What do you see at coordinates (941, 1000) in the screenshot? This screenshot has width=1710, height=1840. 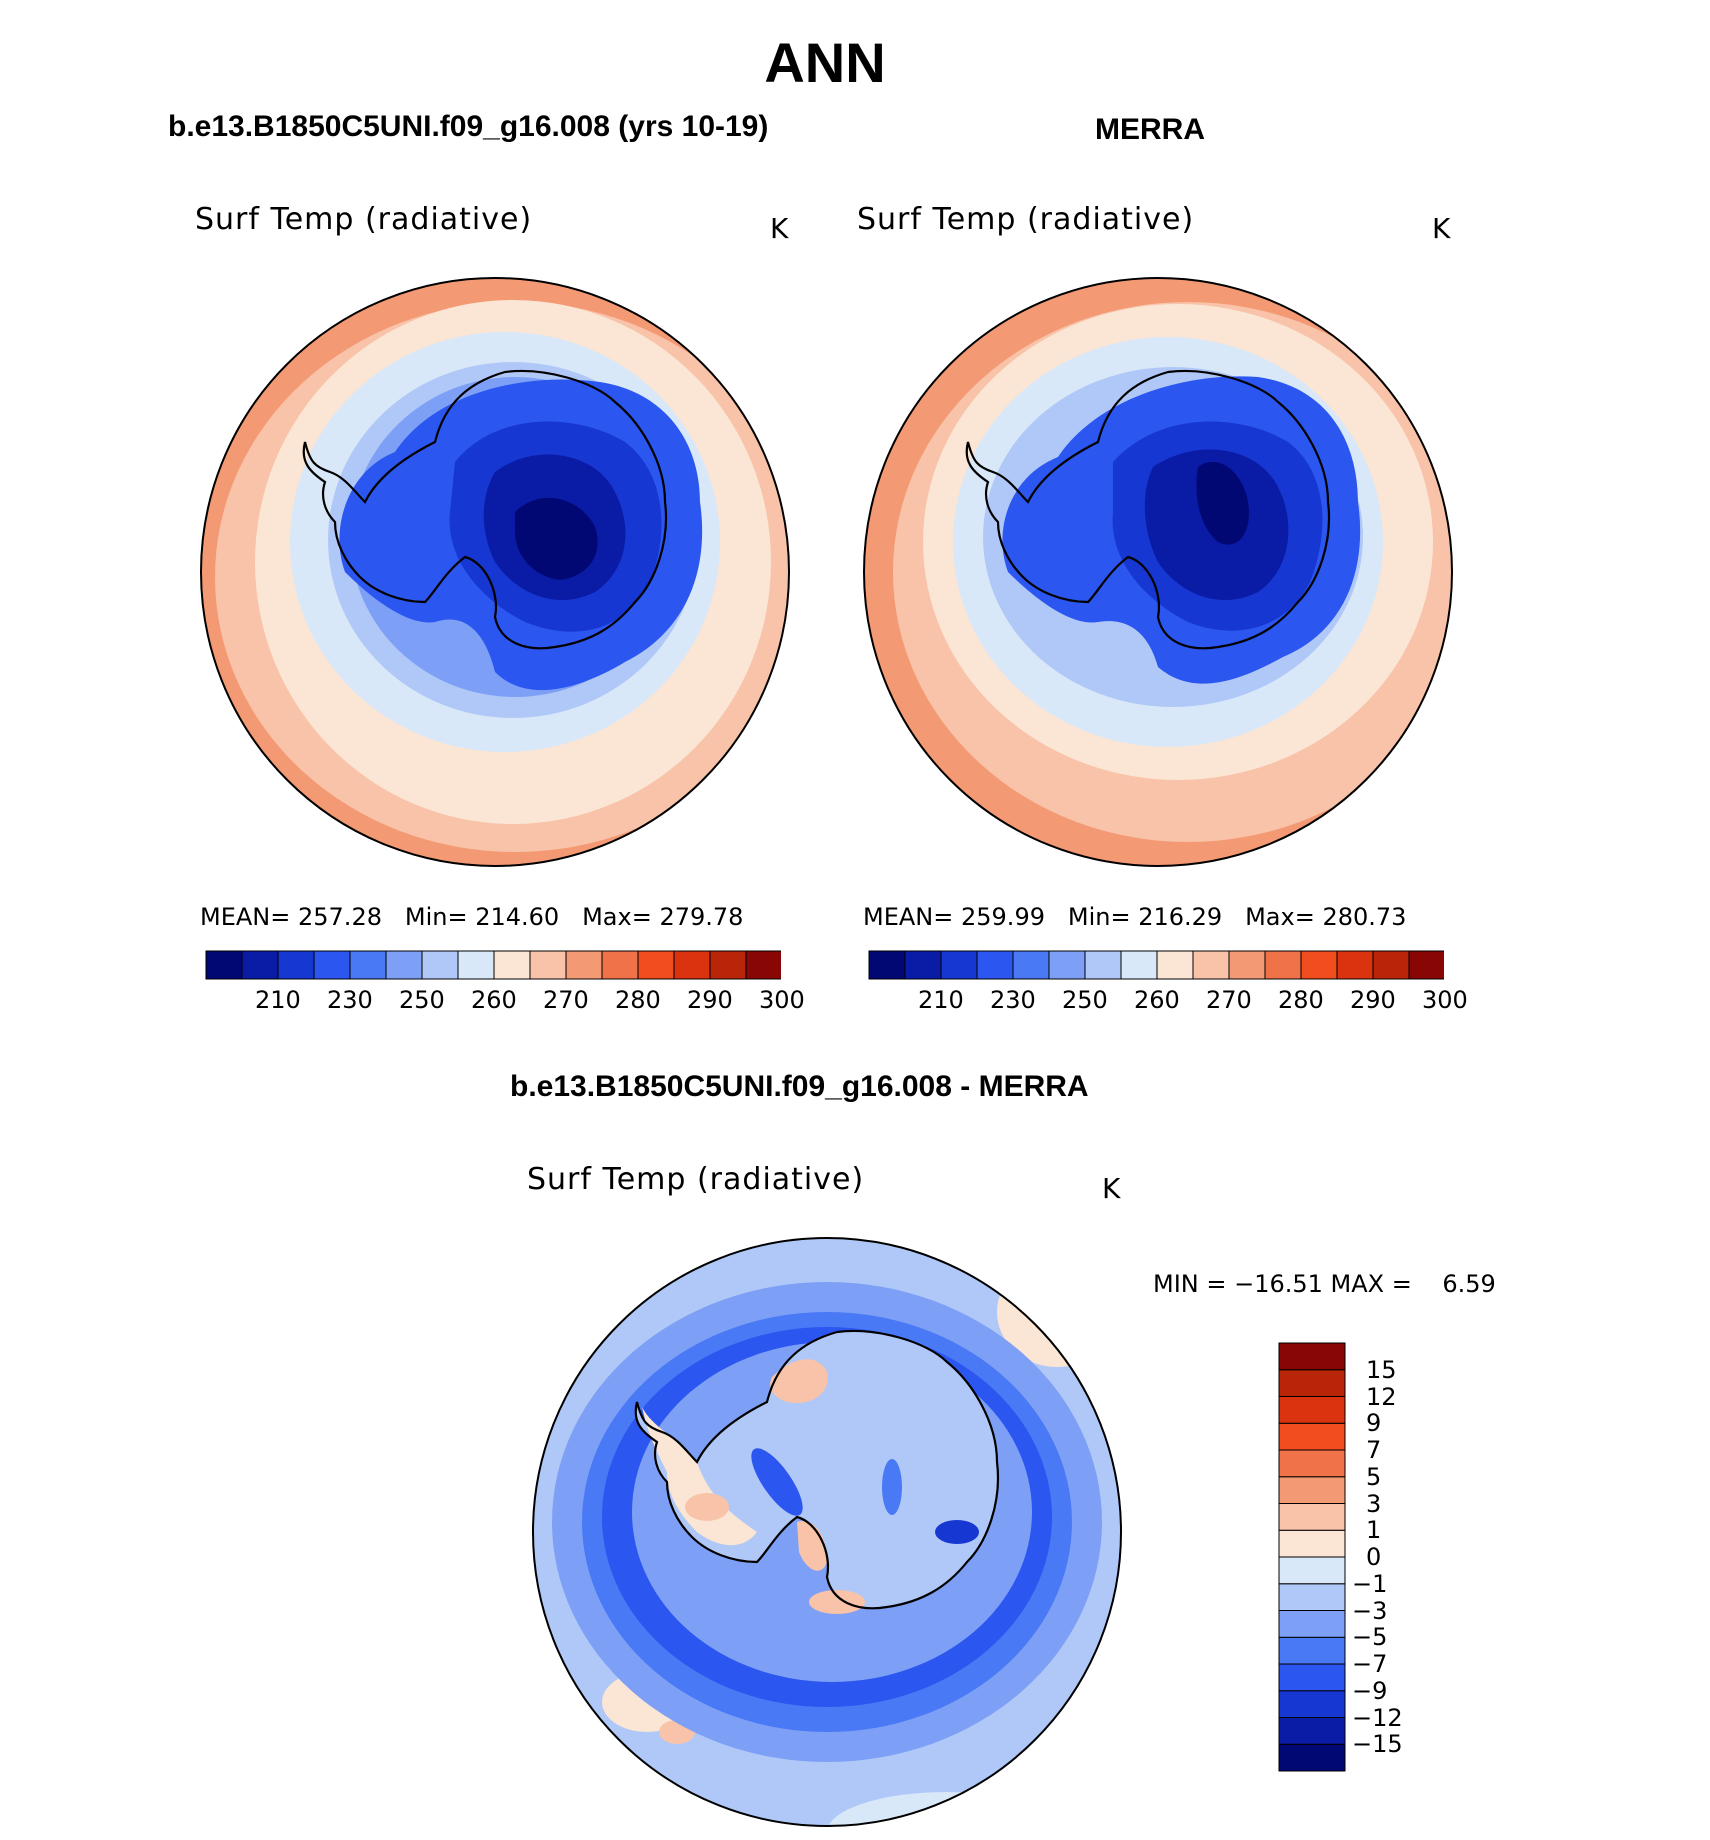 I see `colorbar-tick-label: 210` at bounding box center [941, 1000].